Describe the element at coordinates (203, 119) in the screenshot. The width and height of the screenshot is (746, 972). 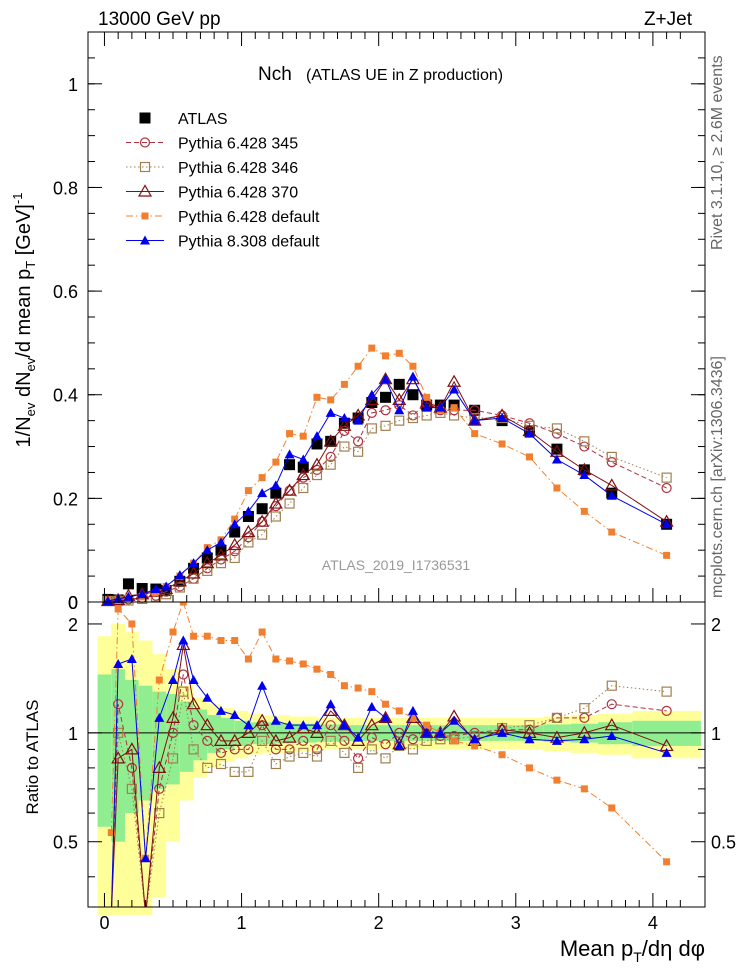
I see `legend-label: ATLAS` at that location.